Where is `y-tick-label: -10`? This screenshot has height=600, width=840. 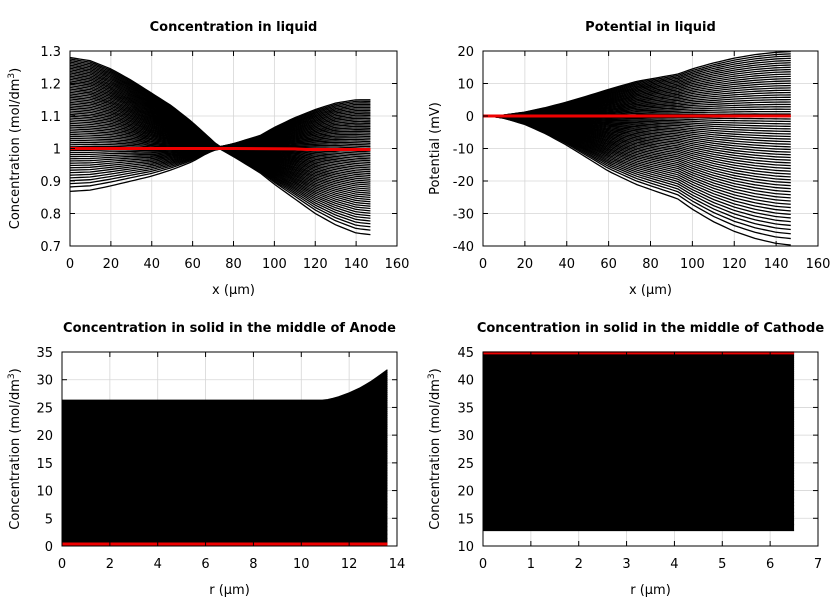
y-tick-label: -10 is located at coordinates (463, 150).